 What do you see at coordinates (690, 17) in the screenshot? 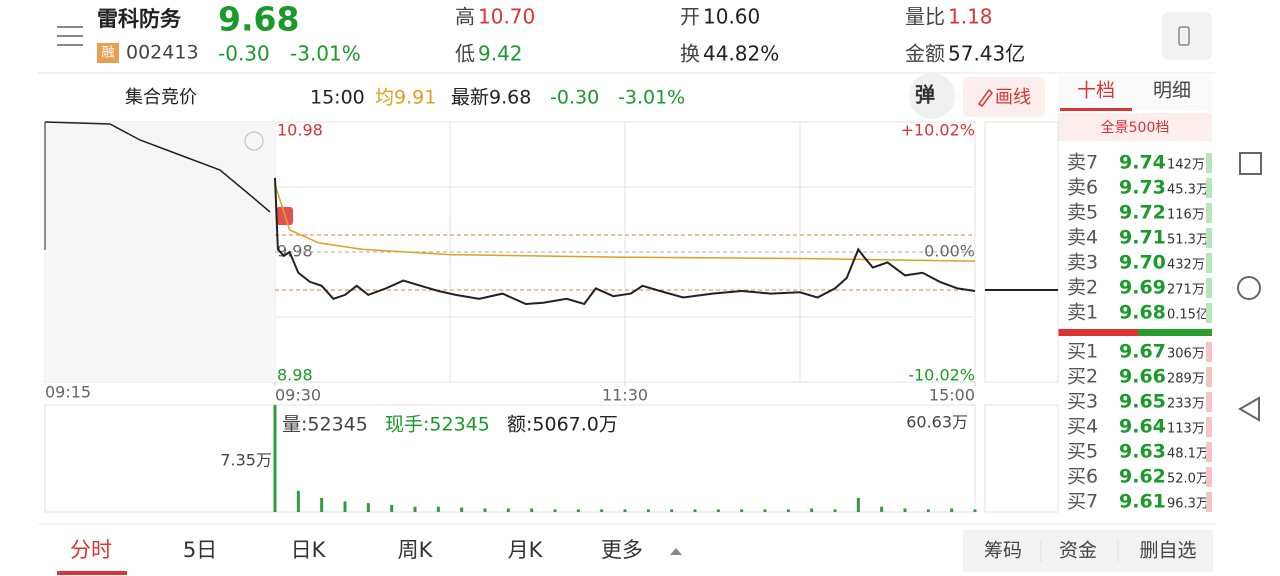
I see `stat-label: 开` at bounding box center [690, 17].